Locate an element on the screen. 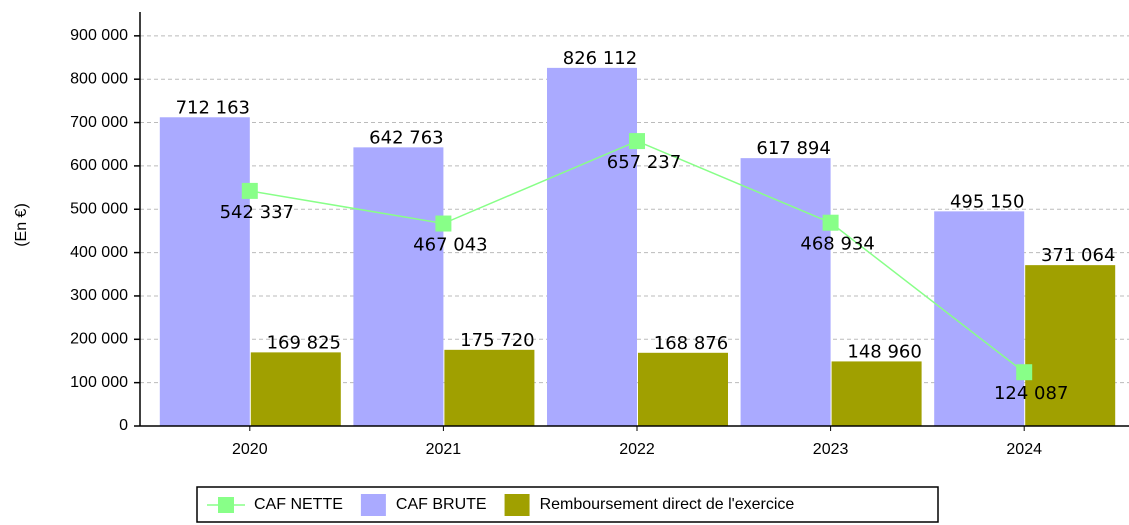 The width and height of the screenshot is (1129, 525). y-tick-label: 200 000 is located at coordinates (99, 339).